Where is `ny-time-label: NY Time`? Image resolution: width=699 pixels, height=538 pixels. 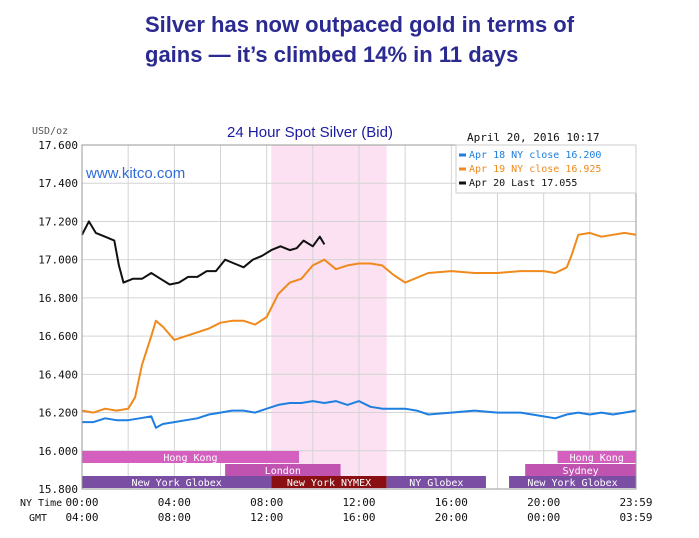 ny-time-label: NY Time is located at coordinates (41, 503).